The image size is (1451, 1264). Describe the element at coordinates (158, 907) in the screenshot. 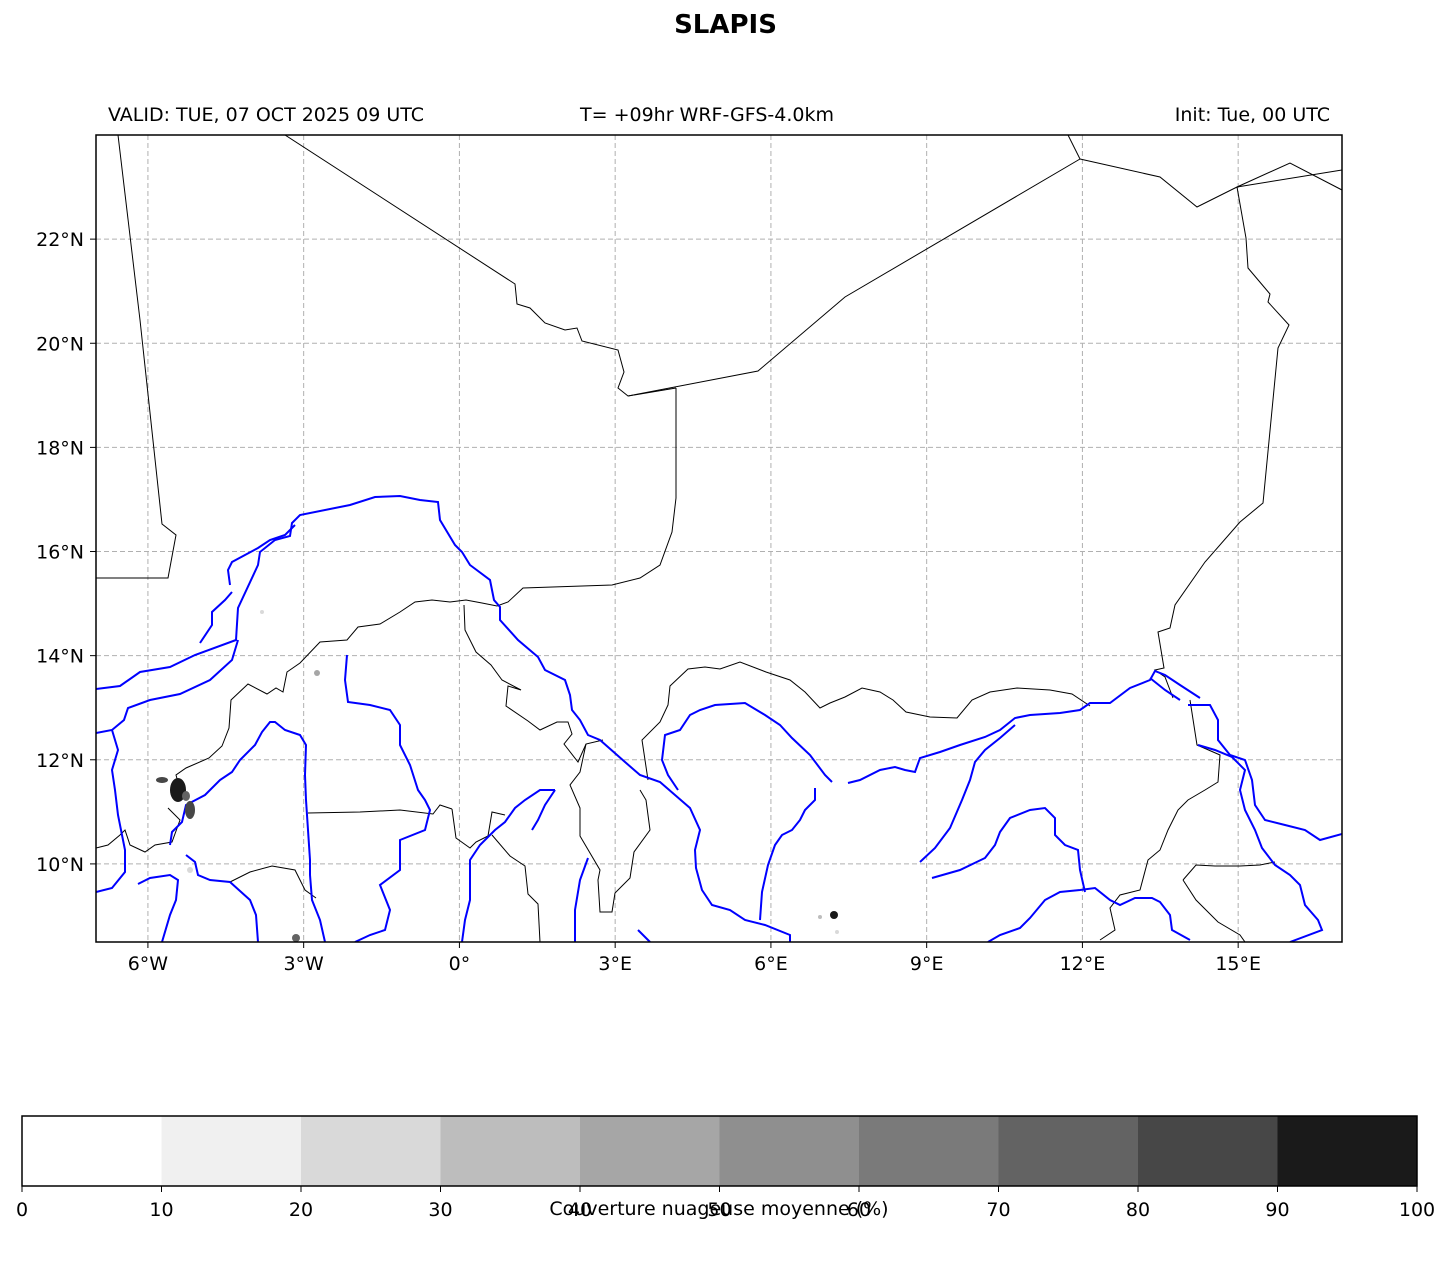

I see `river-volta-tributary` at that location.